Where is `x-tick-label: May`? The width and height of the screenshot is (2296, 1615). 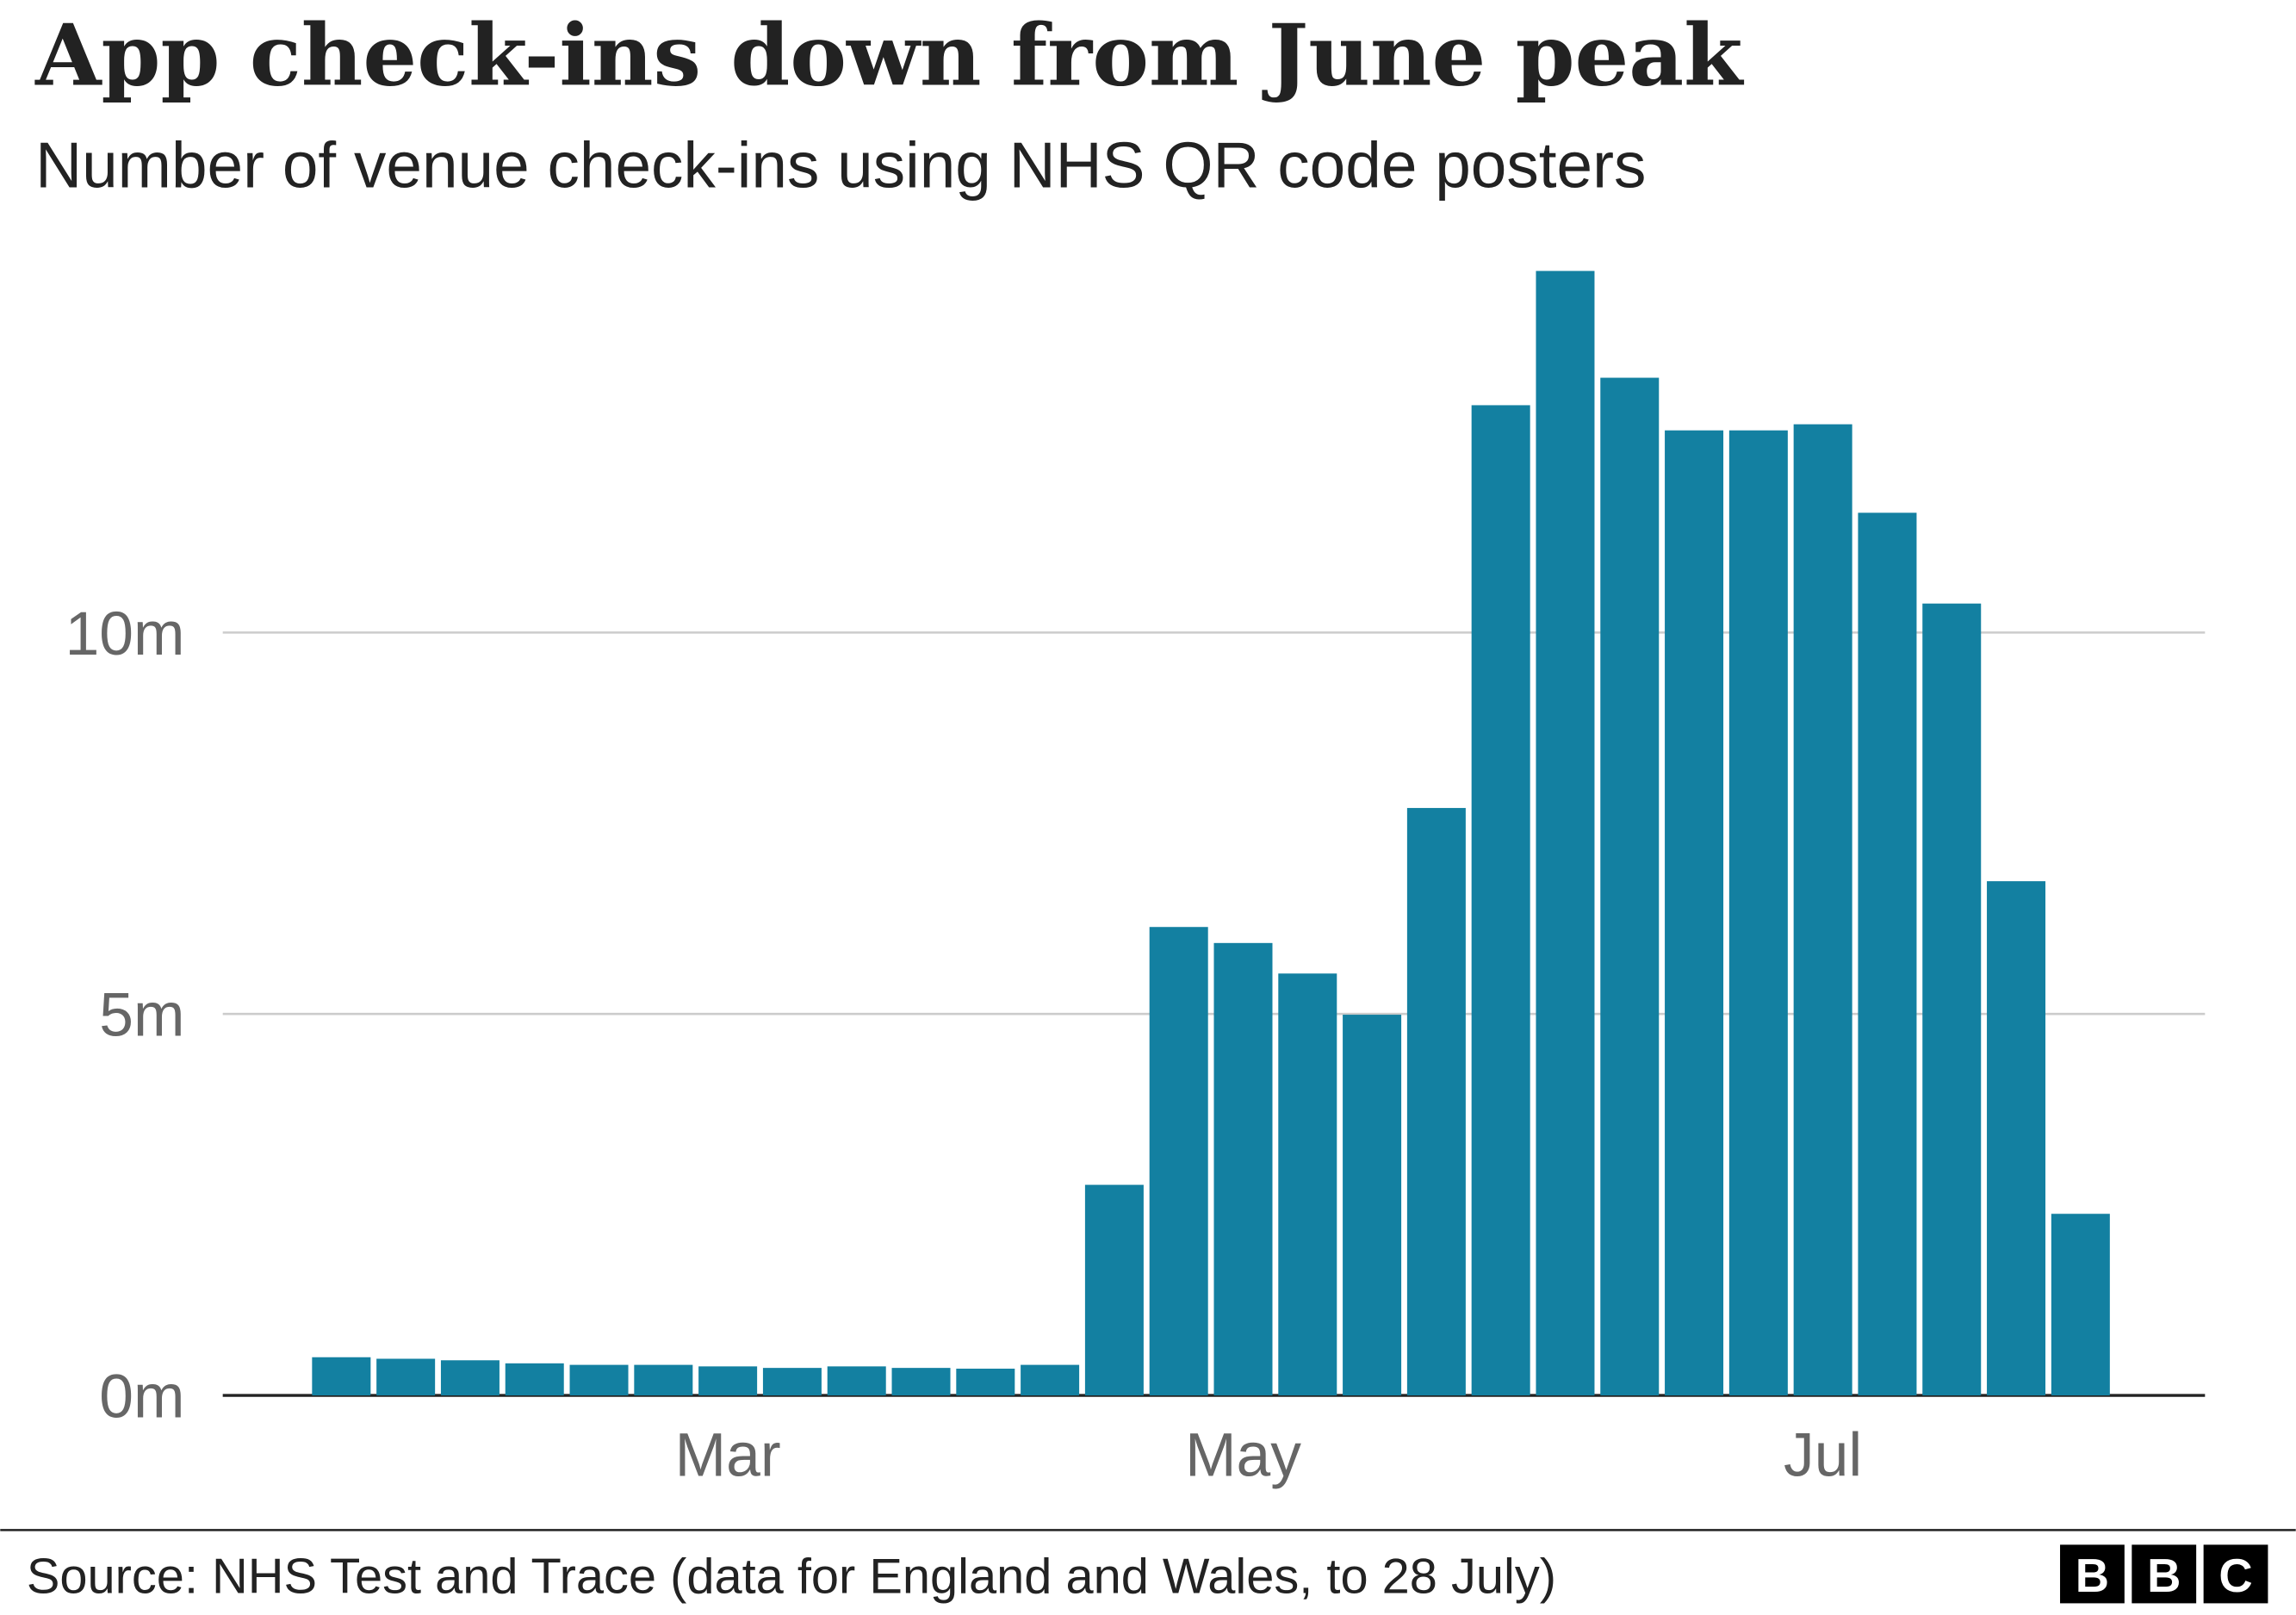
x-tick-label: May is located at coordinates (1243, 1455).